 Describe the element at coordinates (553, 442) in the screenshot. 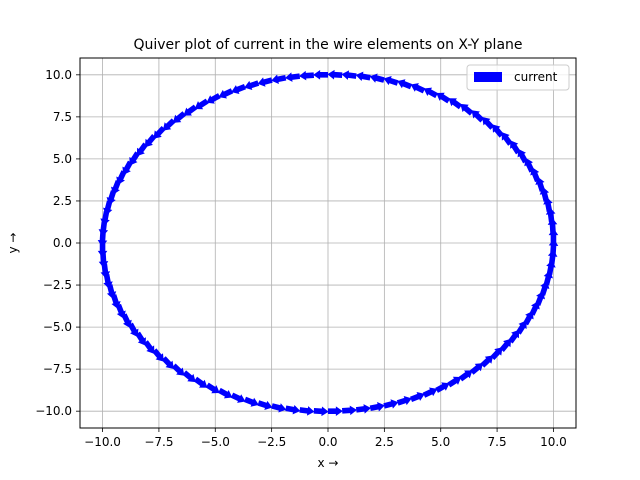

I see `x-tick-label: 10.0` at that location.